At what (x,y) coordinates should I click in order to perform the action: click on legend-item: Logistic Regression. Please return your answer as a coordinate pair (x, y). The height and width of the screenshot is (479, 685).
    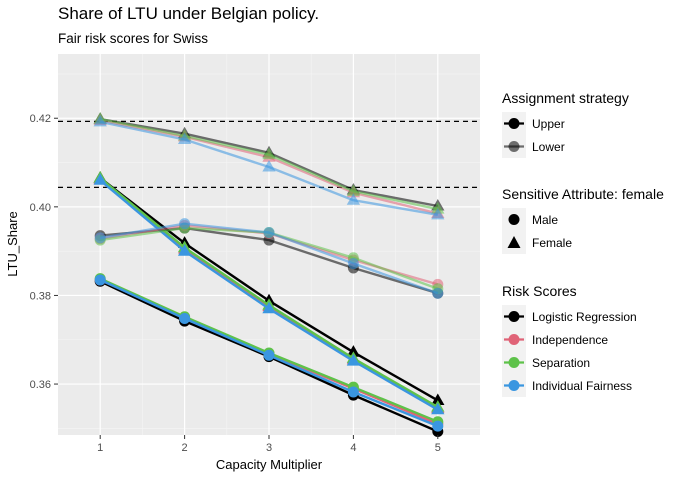
    Looking at the image, I should click on (569, 316).